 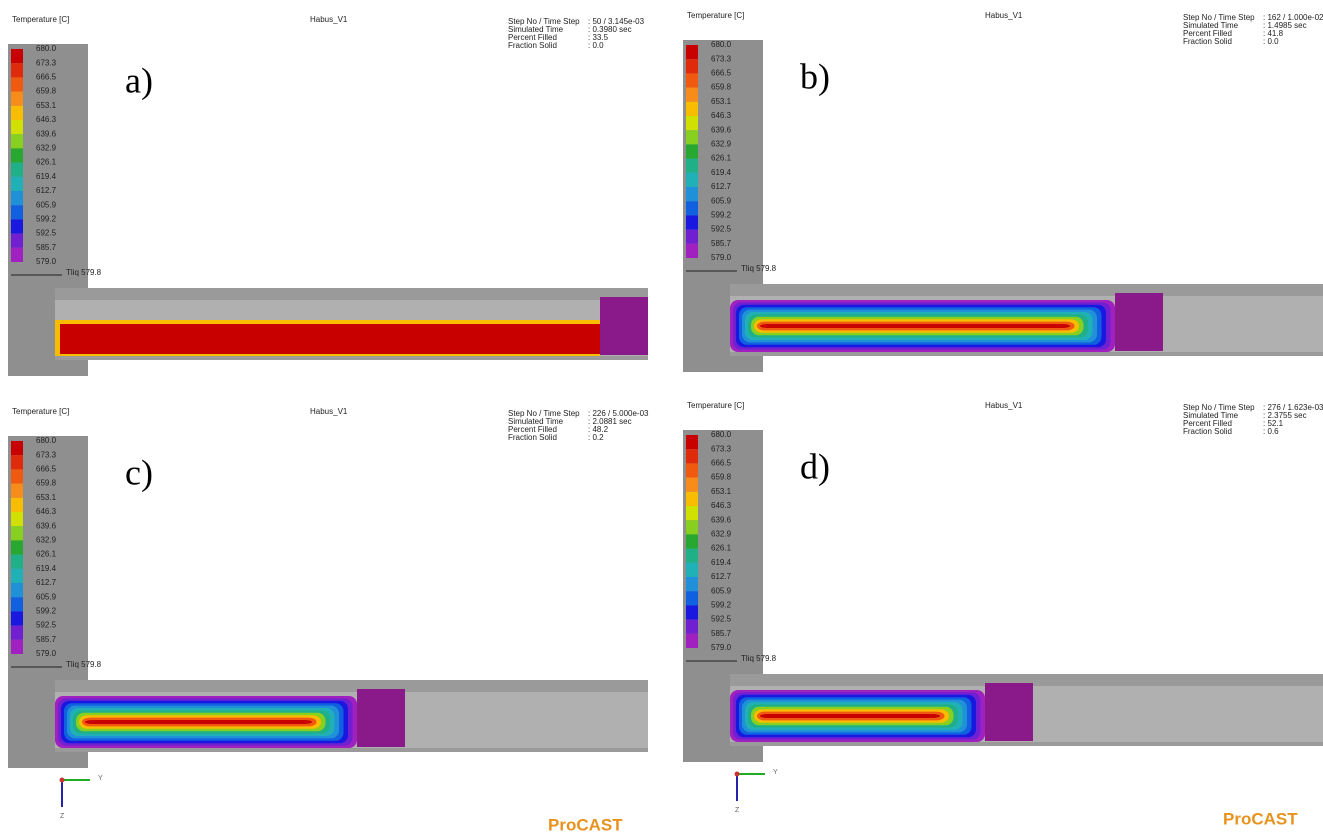 I want to click on melt, so click(x=330, y=339).